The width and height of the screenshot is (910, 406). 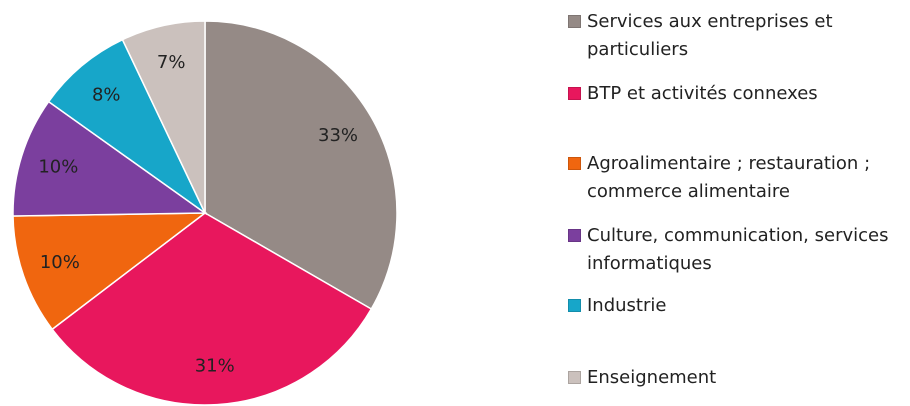 What do you see at coordinates (338, 135) in the screenshot?
I see `data-label: 33%` at bounding box center [338, 135].